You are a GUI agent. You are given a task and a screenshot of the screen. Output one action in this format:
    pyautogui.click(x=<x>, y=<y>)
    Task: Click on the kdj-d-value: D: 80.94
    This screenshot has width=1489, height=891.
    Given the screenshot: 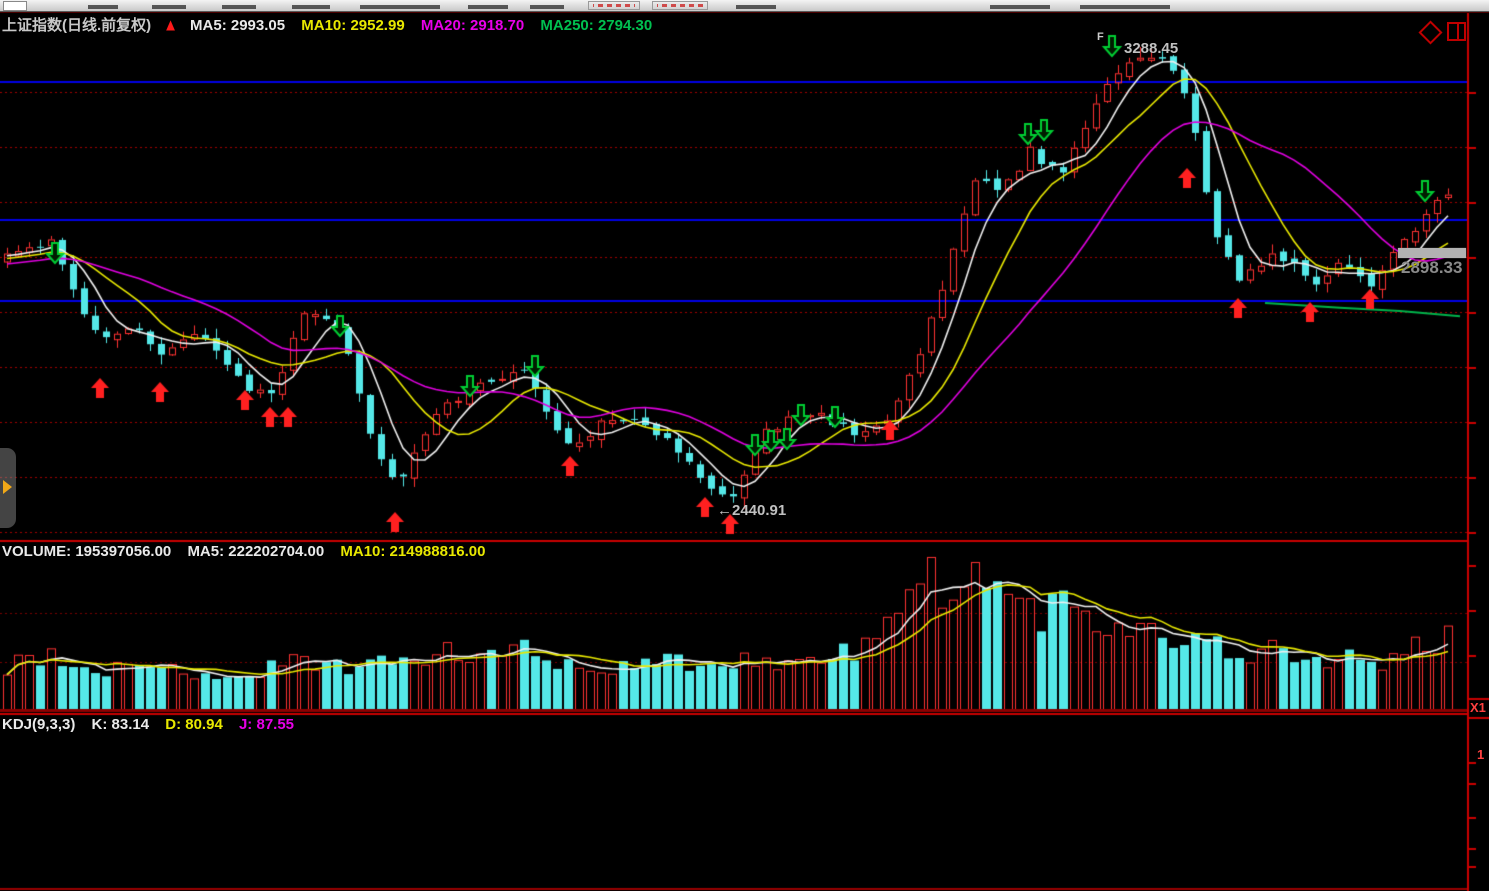 What is the action you would take?
    pyautogui.click(x=194, y=724)
    